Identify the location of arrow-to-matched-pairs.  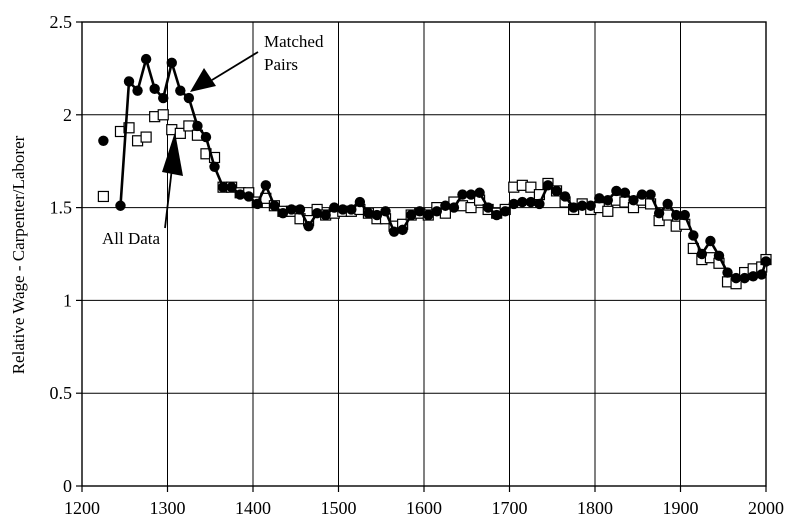
(224, 71).